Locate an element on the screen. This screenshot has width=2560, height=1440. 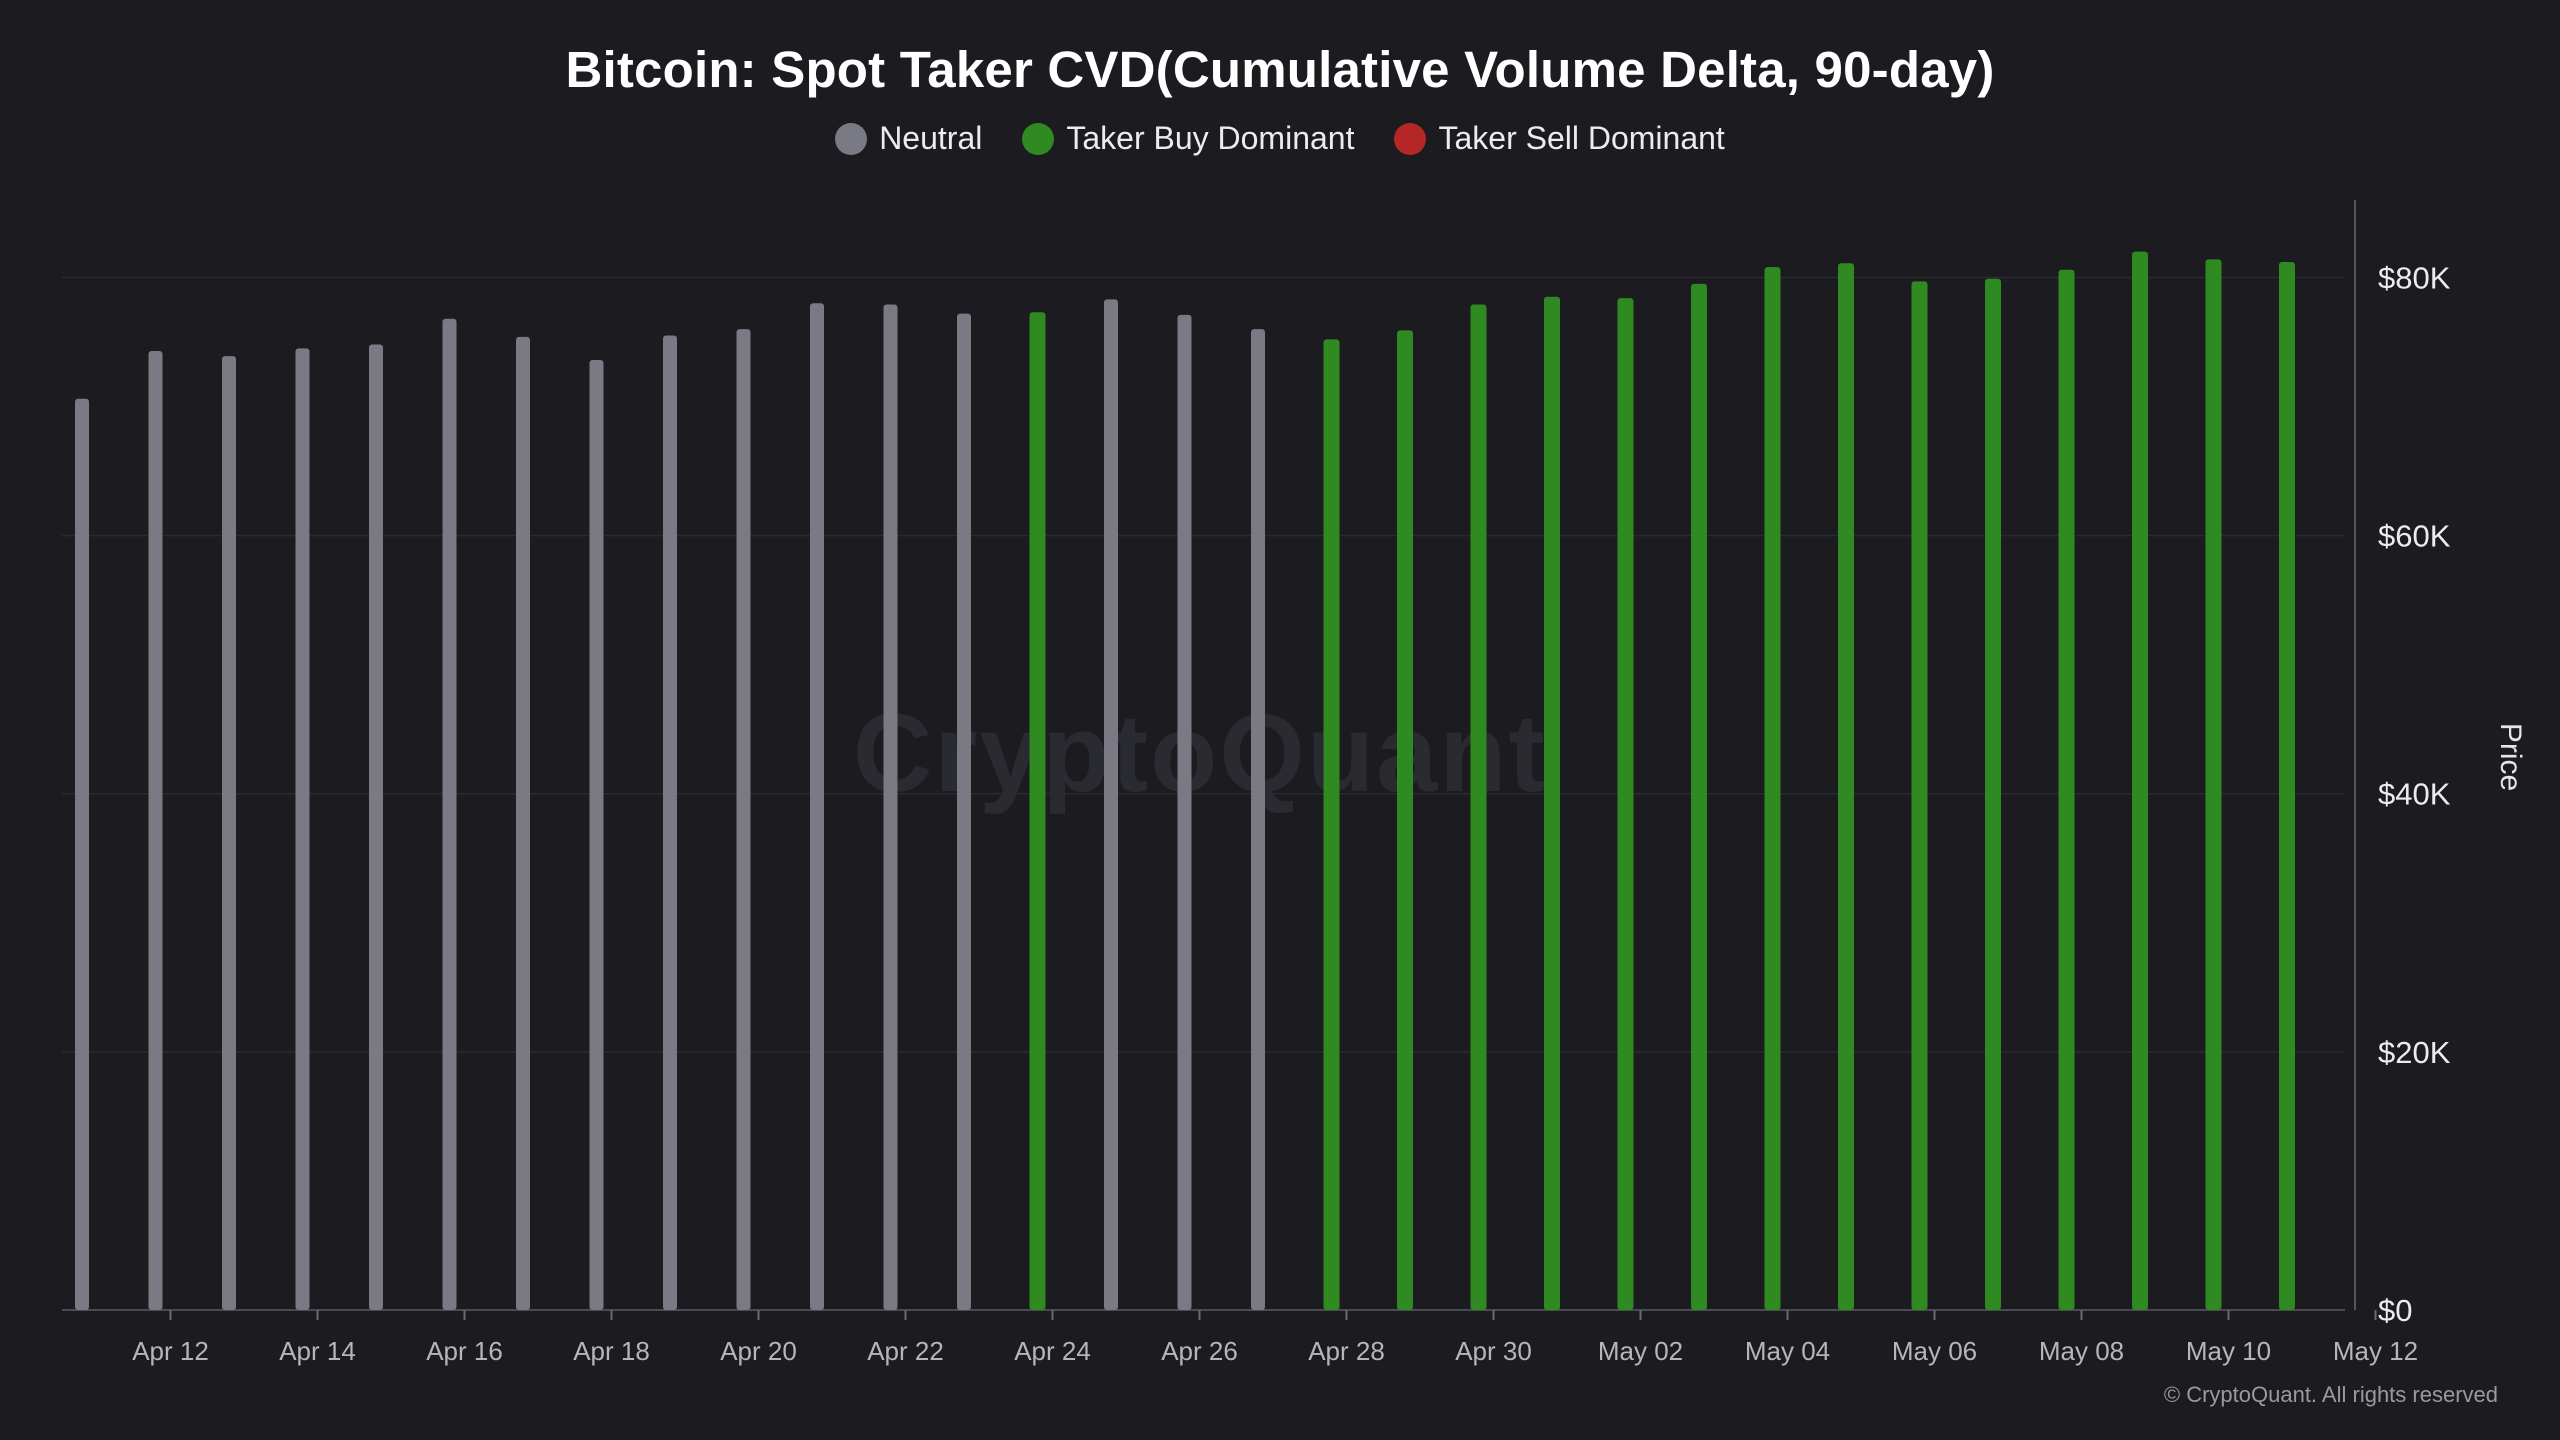
x-tick-label-7: Apr 26 is located at coordinates (1199, 1351).